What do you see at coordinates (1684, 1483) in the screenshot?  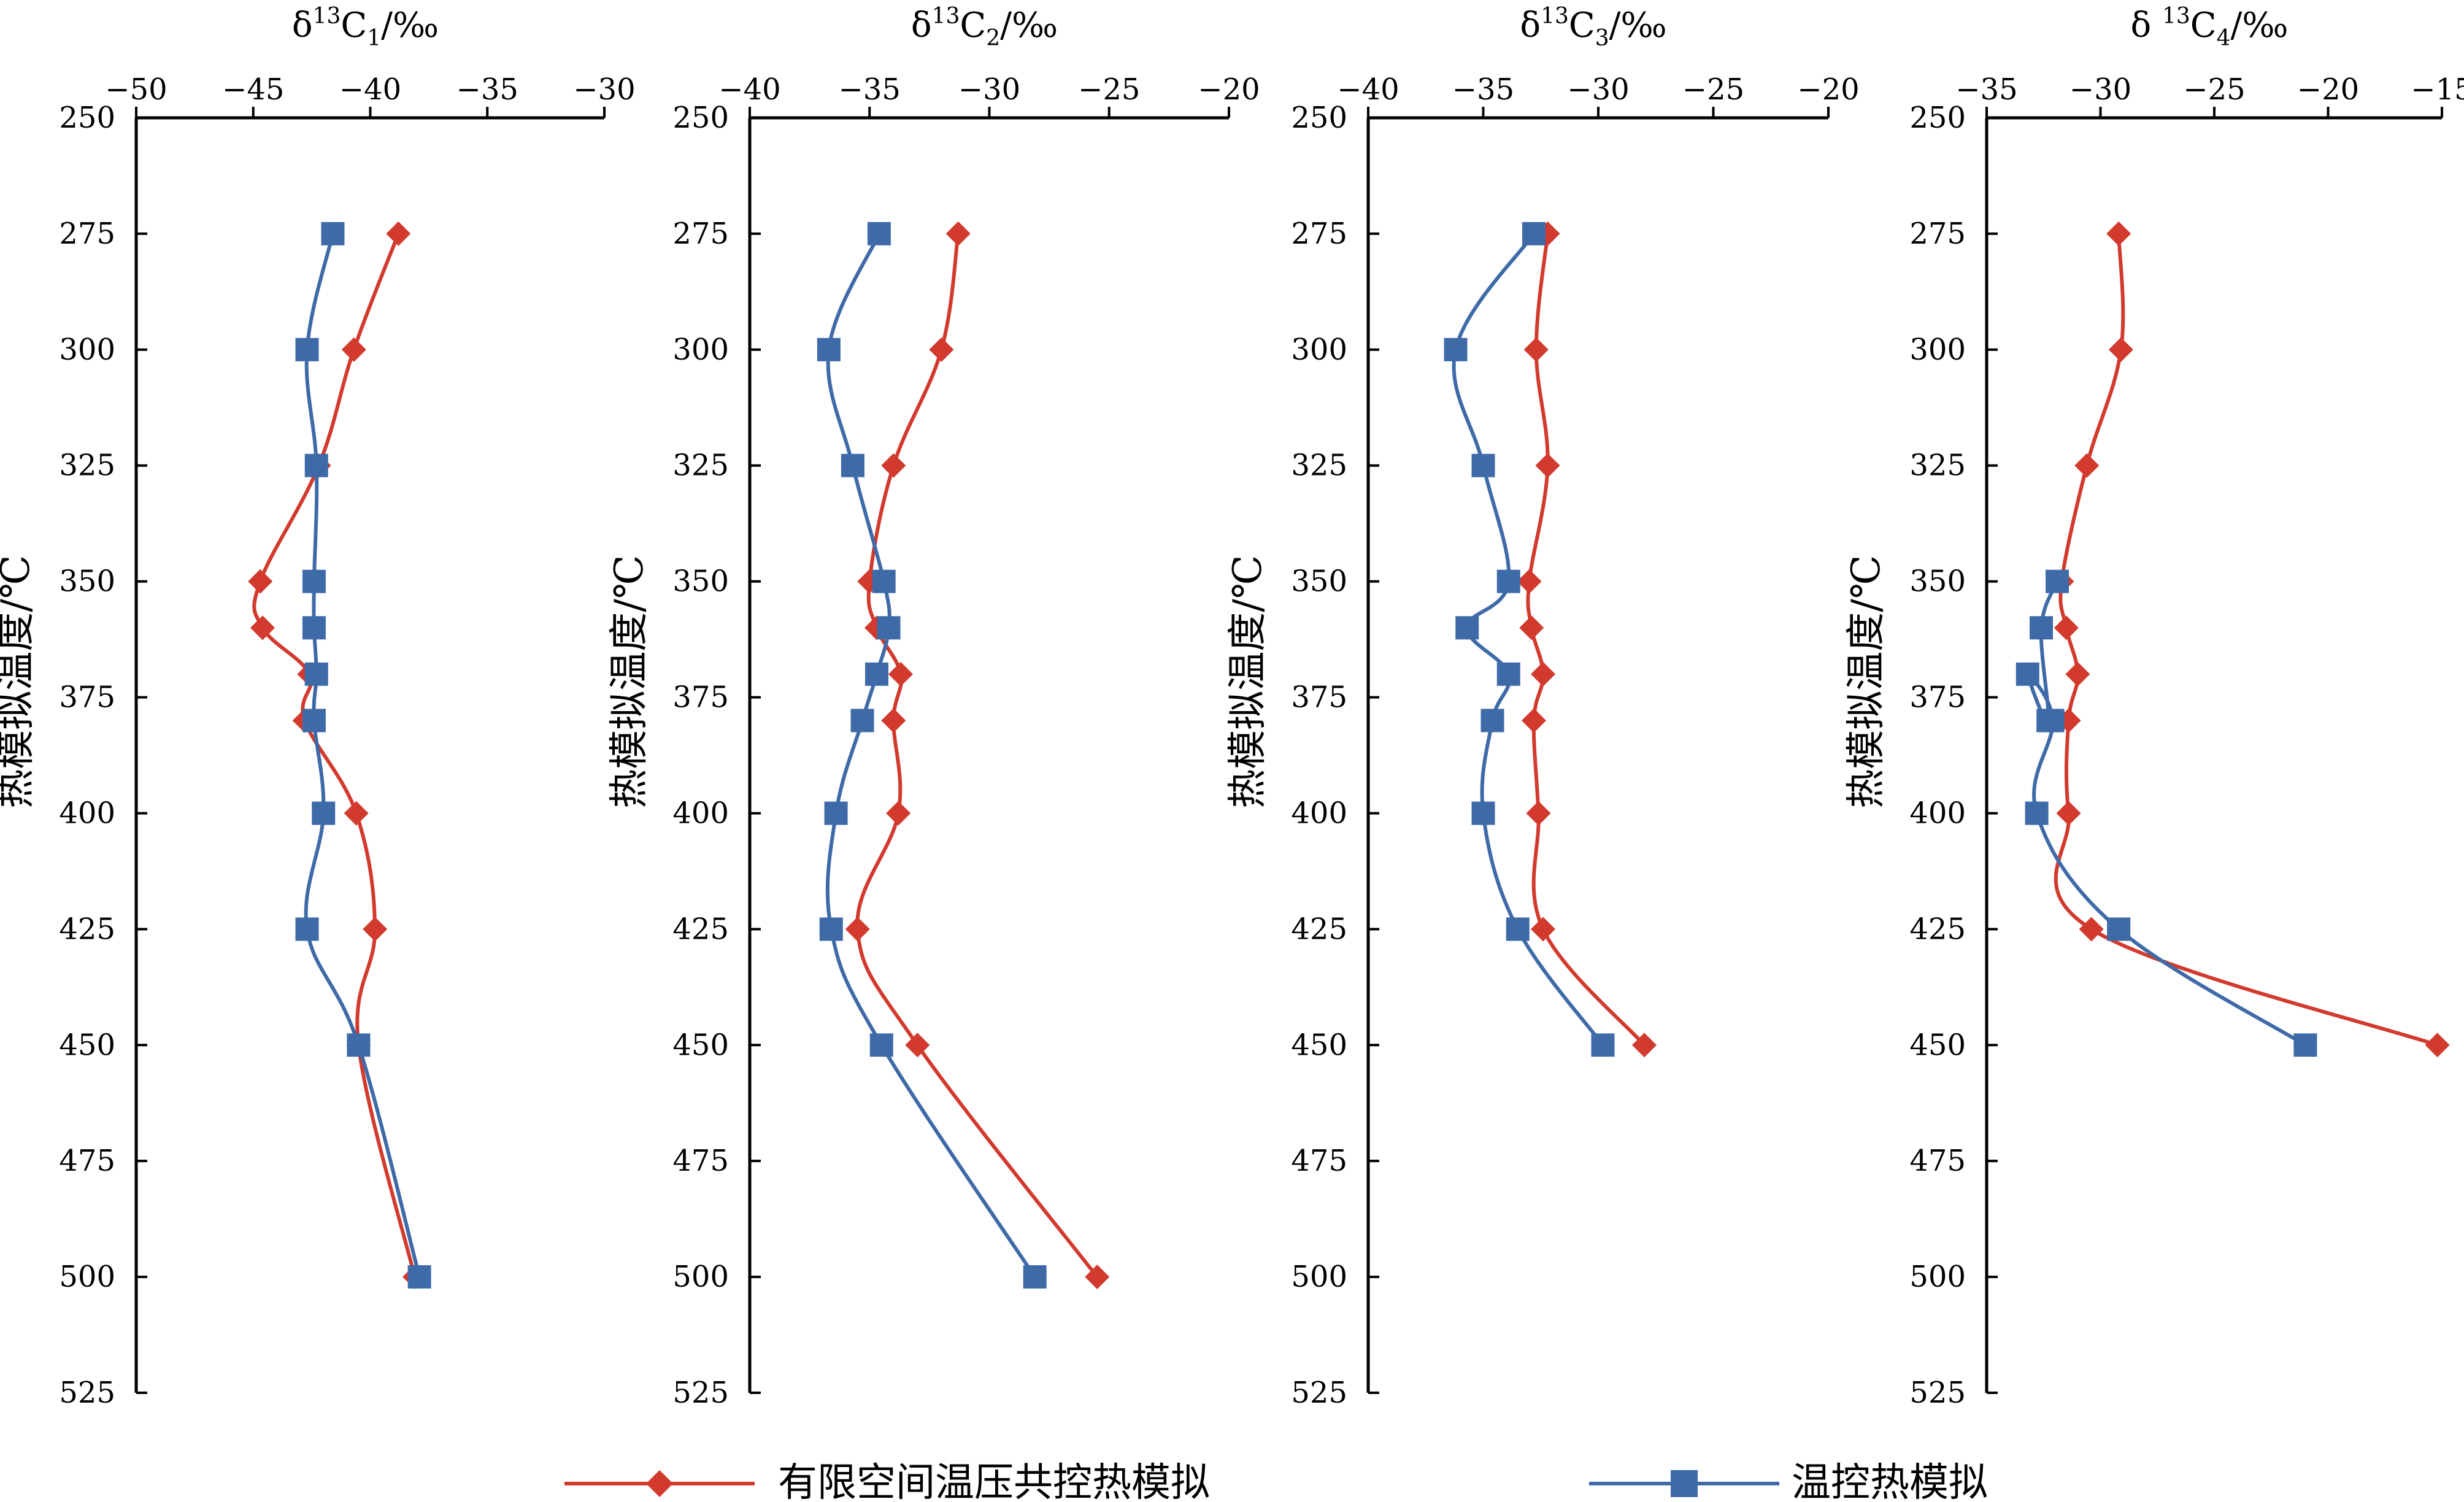 I see `legend-square-marker` at bounding box center [1684, 1483].